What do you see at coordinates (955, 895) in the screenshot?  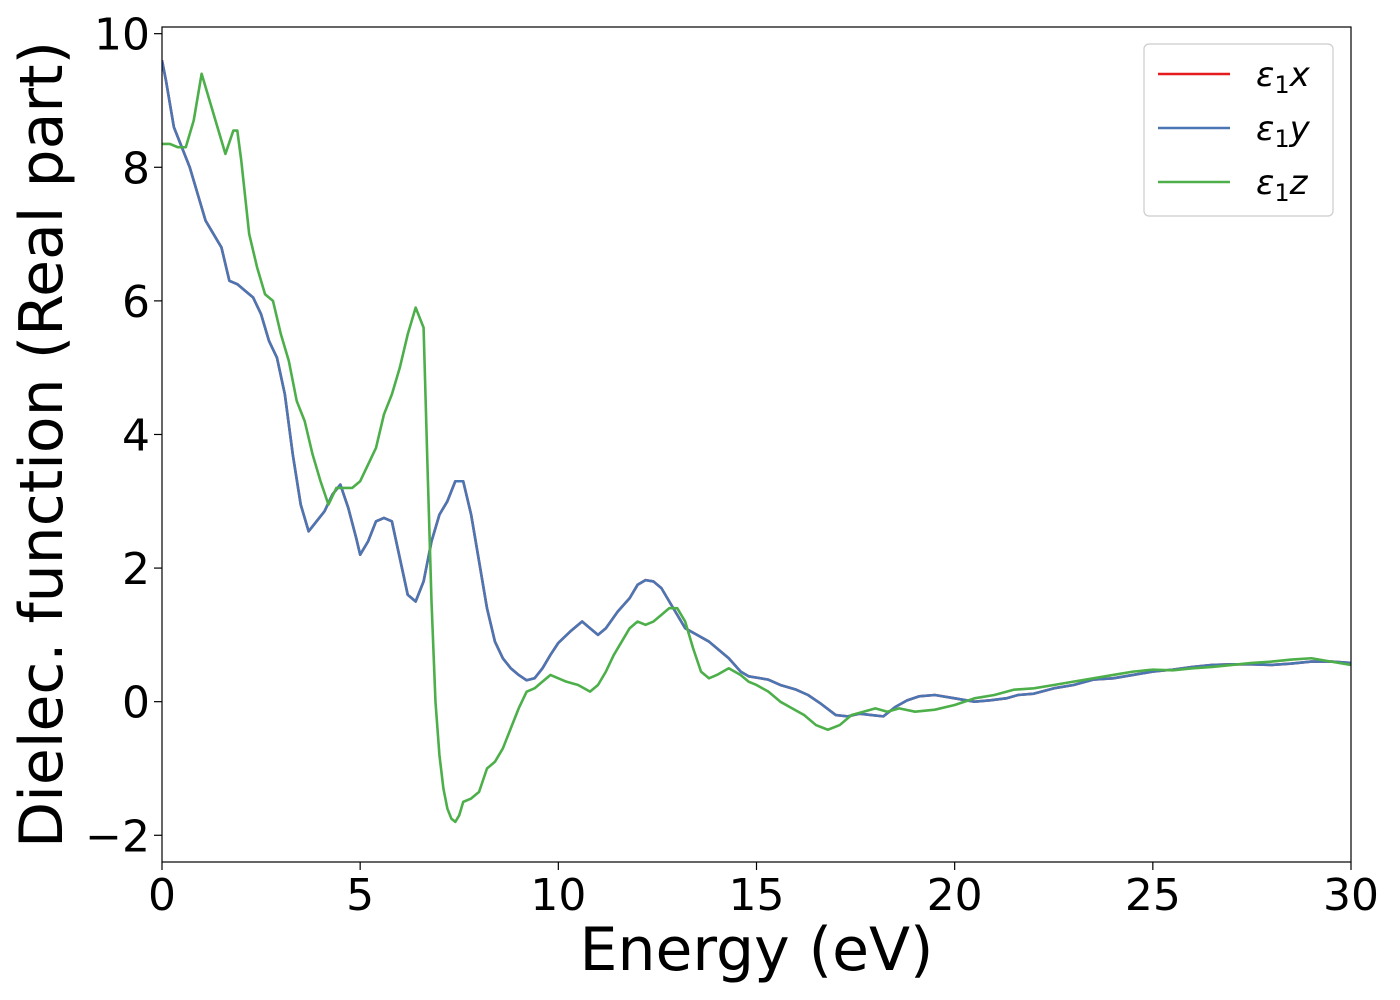 I see `x-tick-label: 20` at bounding box center [955, 895].